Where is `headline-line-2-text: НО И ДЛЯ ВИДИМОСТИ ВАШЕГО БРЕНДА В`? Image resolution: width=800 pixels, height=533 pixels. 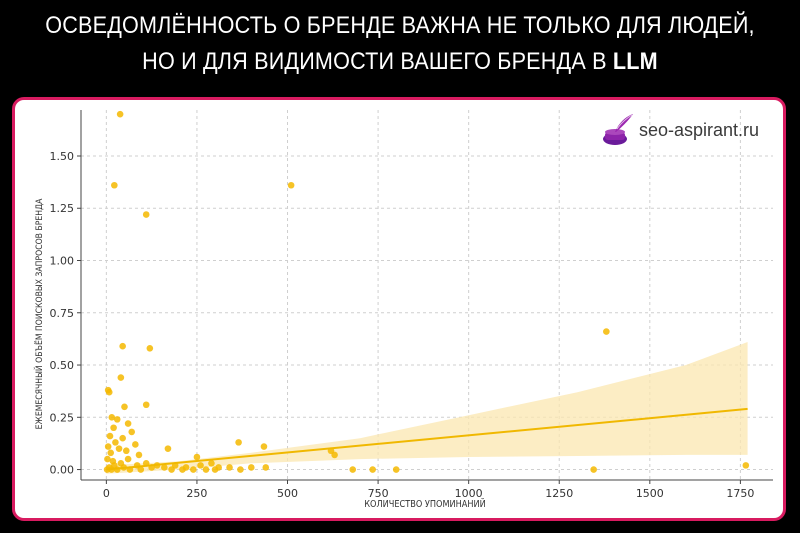
headline-line-2-text: НО И ДЛЯ ВИДИМОСТИ ВАШЕГО БРЕНДА В is located at coordinates (377, 61).